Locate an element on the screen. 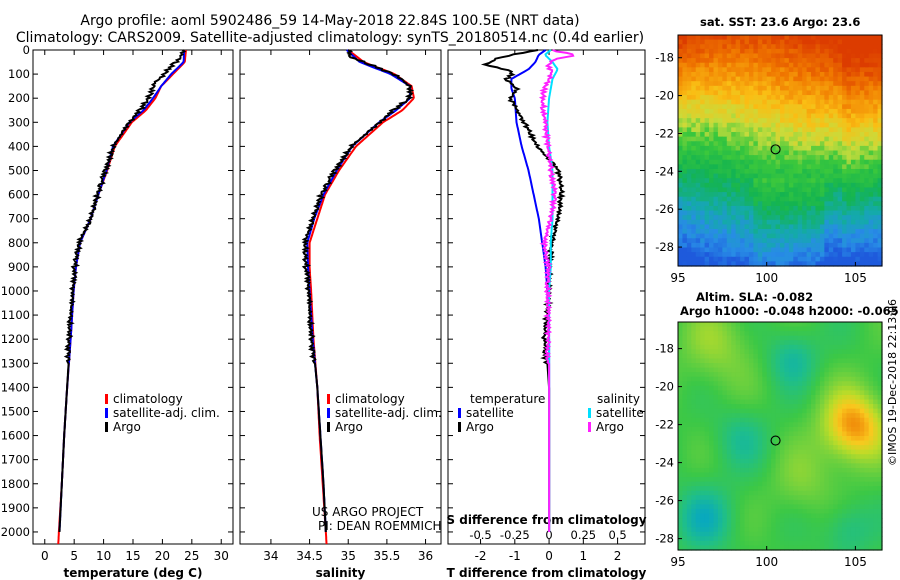 This screenshot has width=900, height=580. depth-tick-label: 600 is located at coordinates (19, 195).